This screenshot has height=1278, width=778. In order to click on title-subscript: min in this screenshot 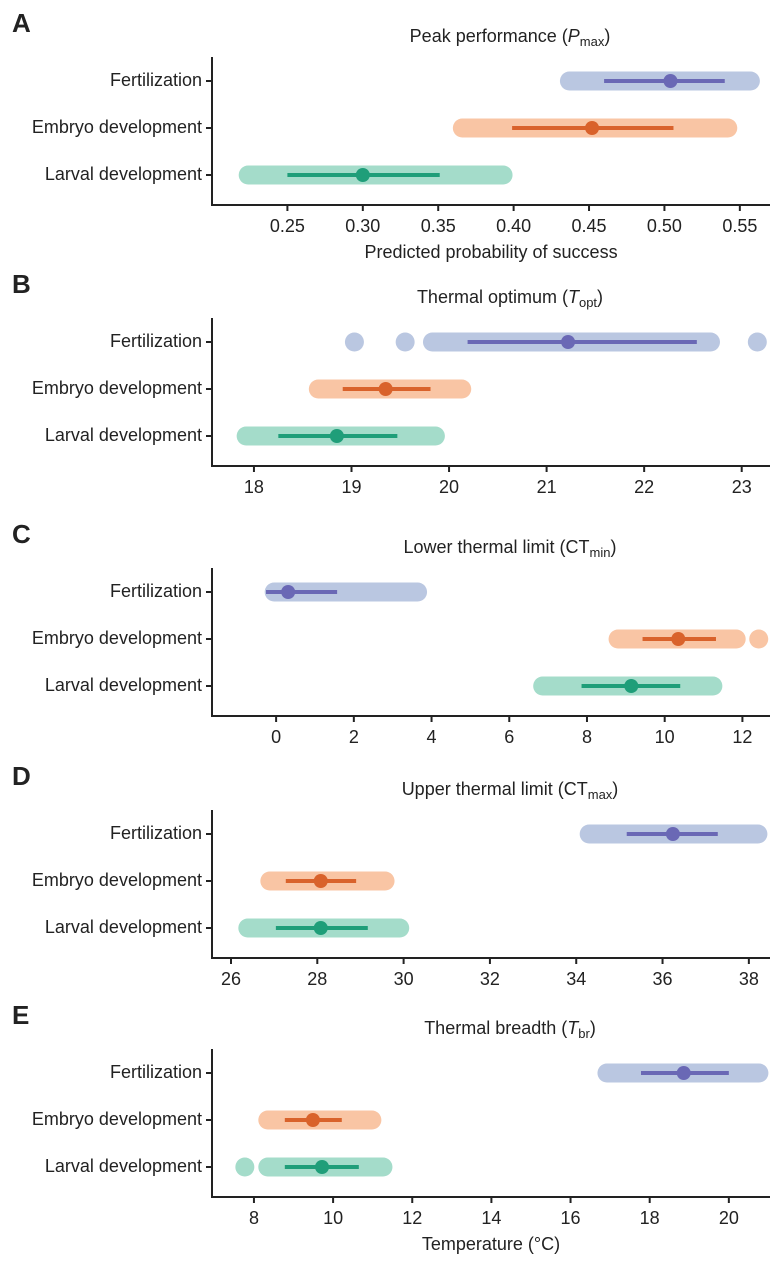, I will do `click(600, 552)`.